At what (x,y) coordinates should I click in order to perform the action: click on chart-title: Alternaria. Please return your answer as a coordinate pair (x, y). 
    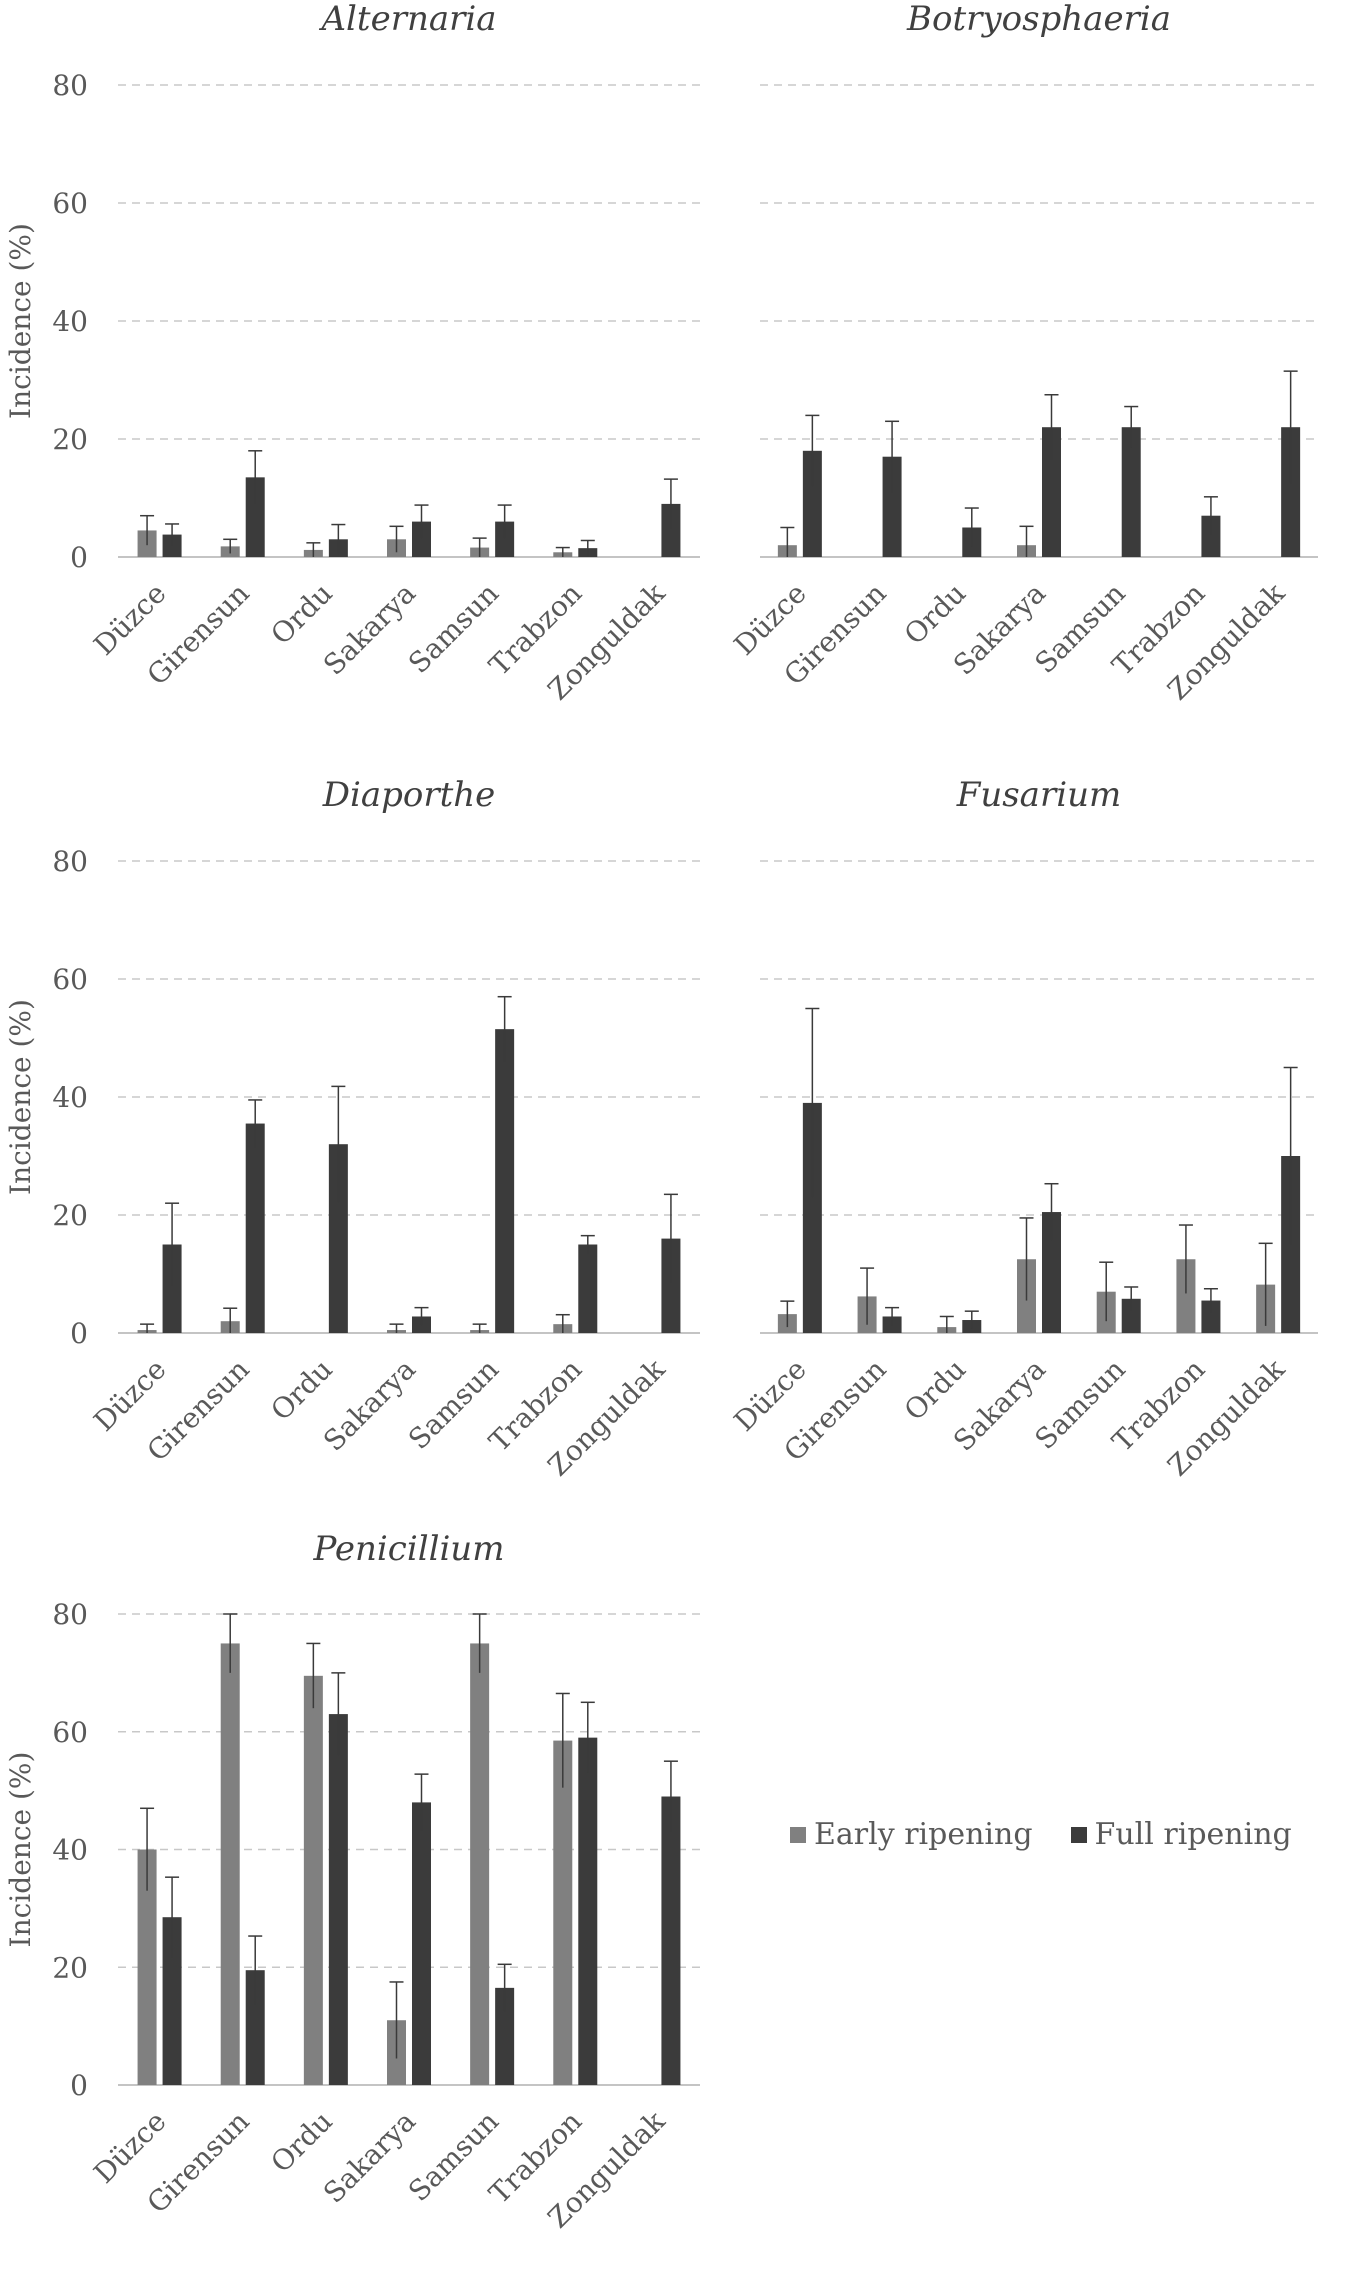
    Looking at the image, I should click on (407, 19).